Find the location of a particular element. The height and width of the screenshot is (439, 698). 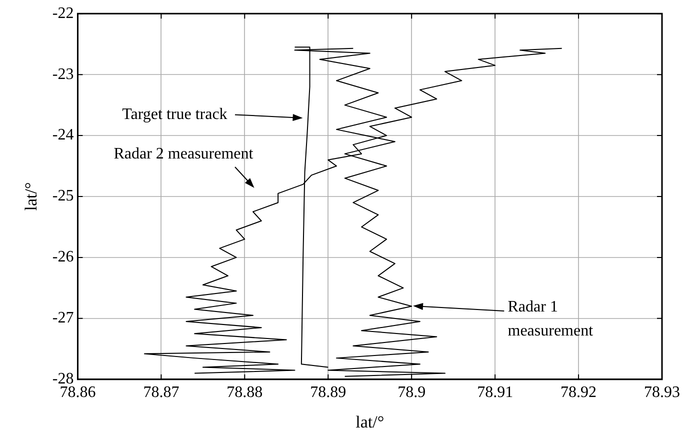

y-tick-label: -27 is located at coordinates (63, 318).